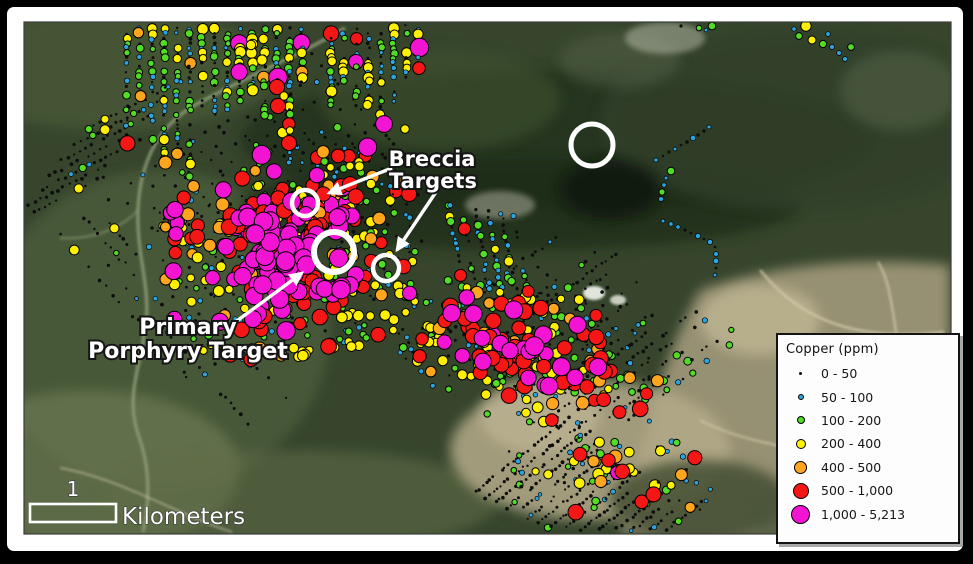 The width and height of the screenshot is (973, 564). Describe the element at coordinates (433, 181) in the screenshot. I see `annotation-breccia-line2: Targets` at that location.